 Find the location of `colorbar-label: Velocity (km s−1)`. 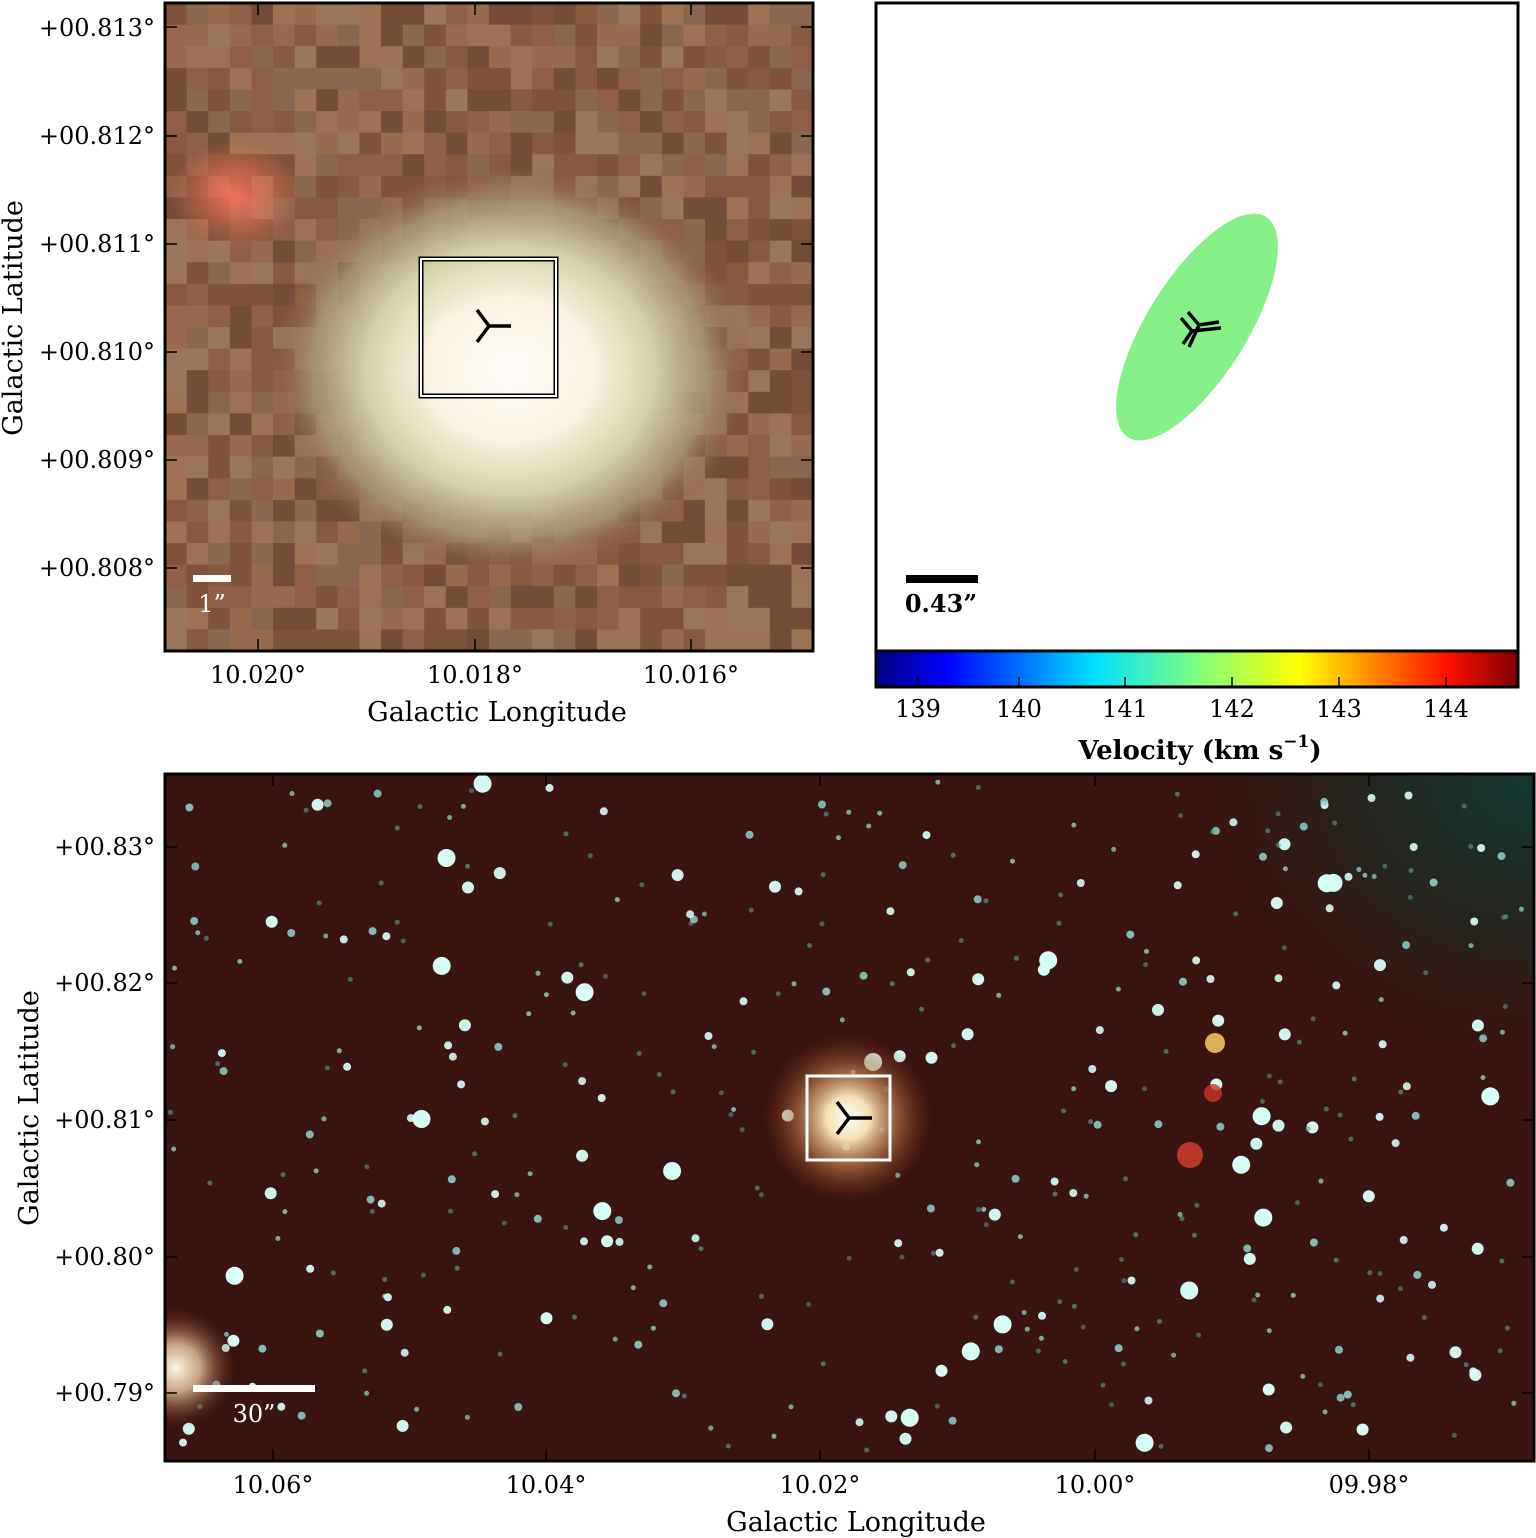

colorbar-label: Velocity (km s−1) is located at coordinates (1199, 749).